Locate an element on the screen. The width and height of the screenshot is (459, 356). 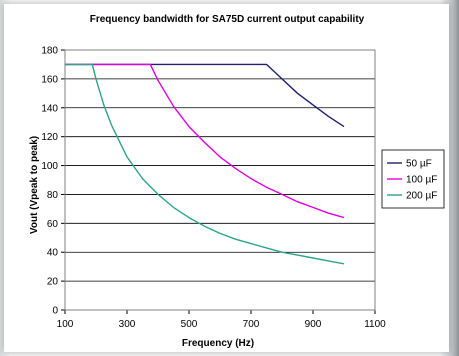
x-tick-label: 300 is located at coordinates (127, 324).